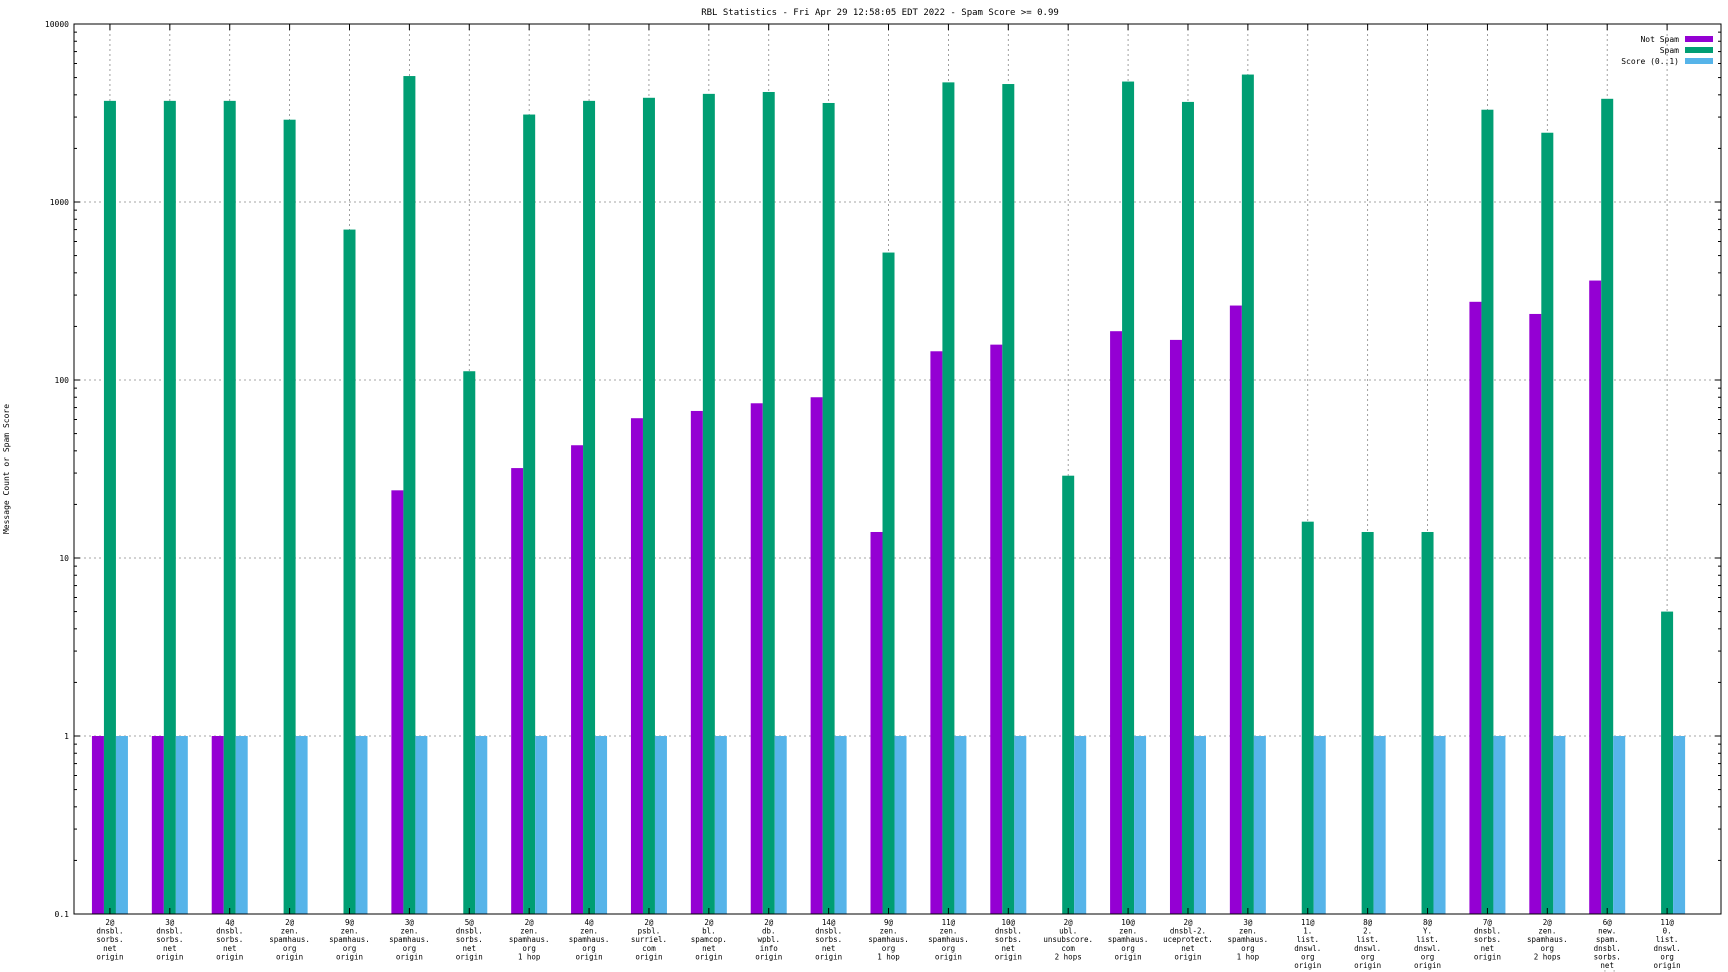 The height and width of the screenshot is (972, 1728). Describe the element at coordinates (59, 202) in the screenshot. I see `y-tick-label: 1000` at that location.